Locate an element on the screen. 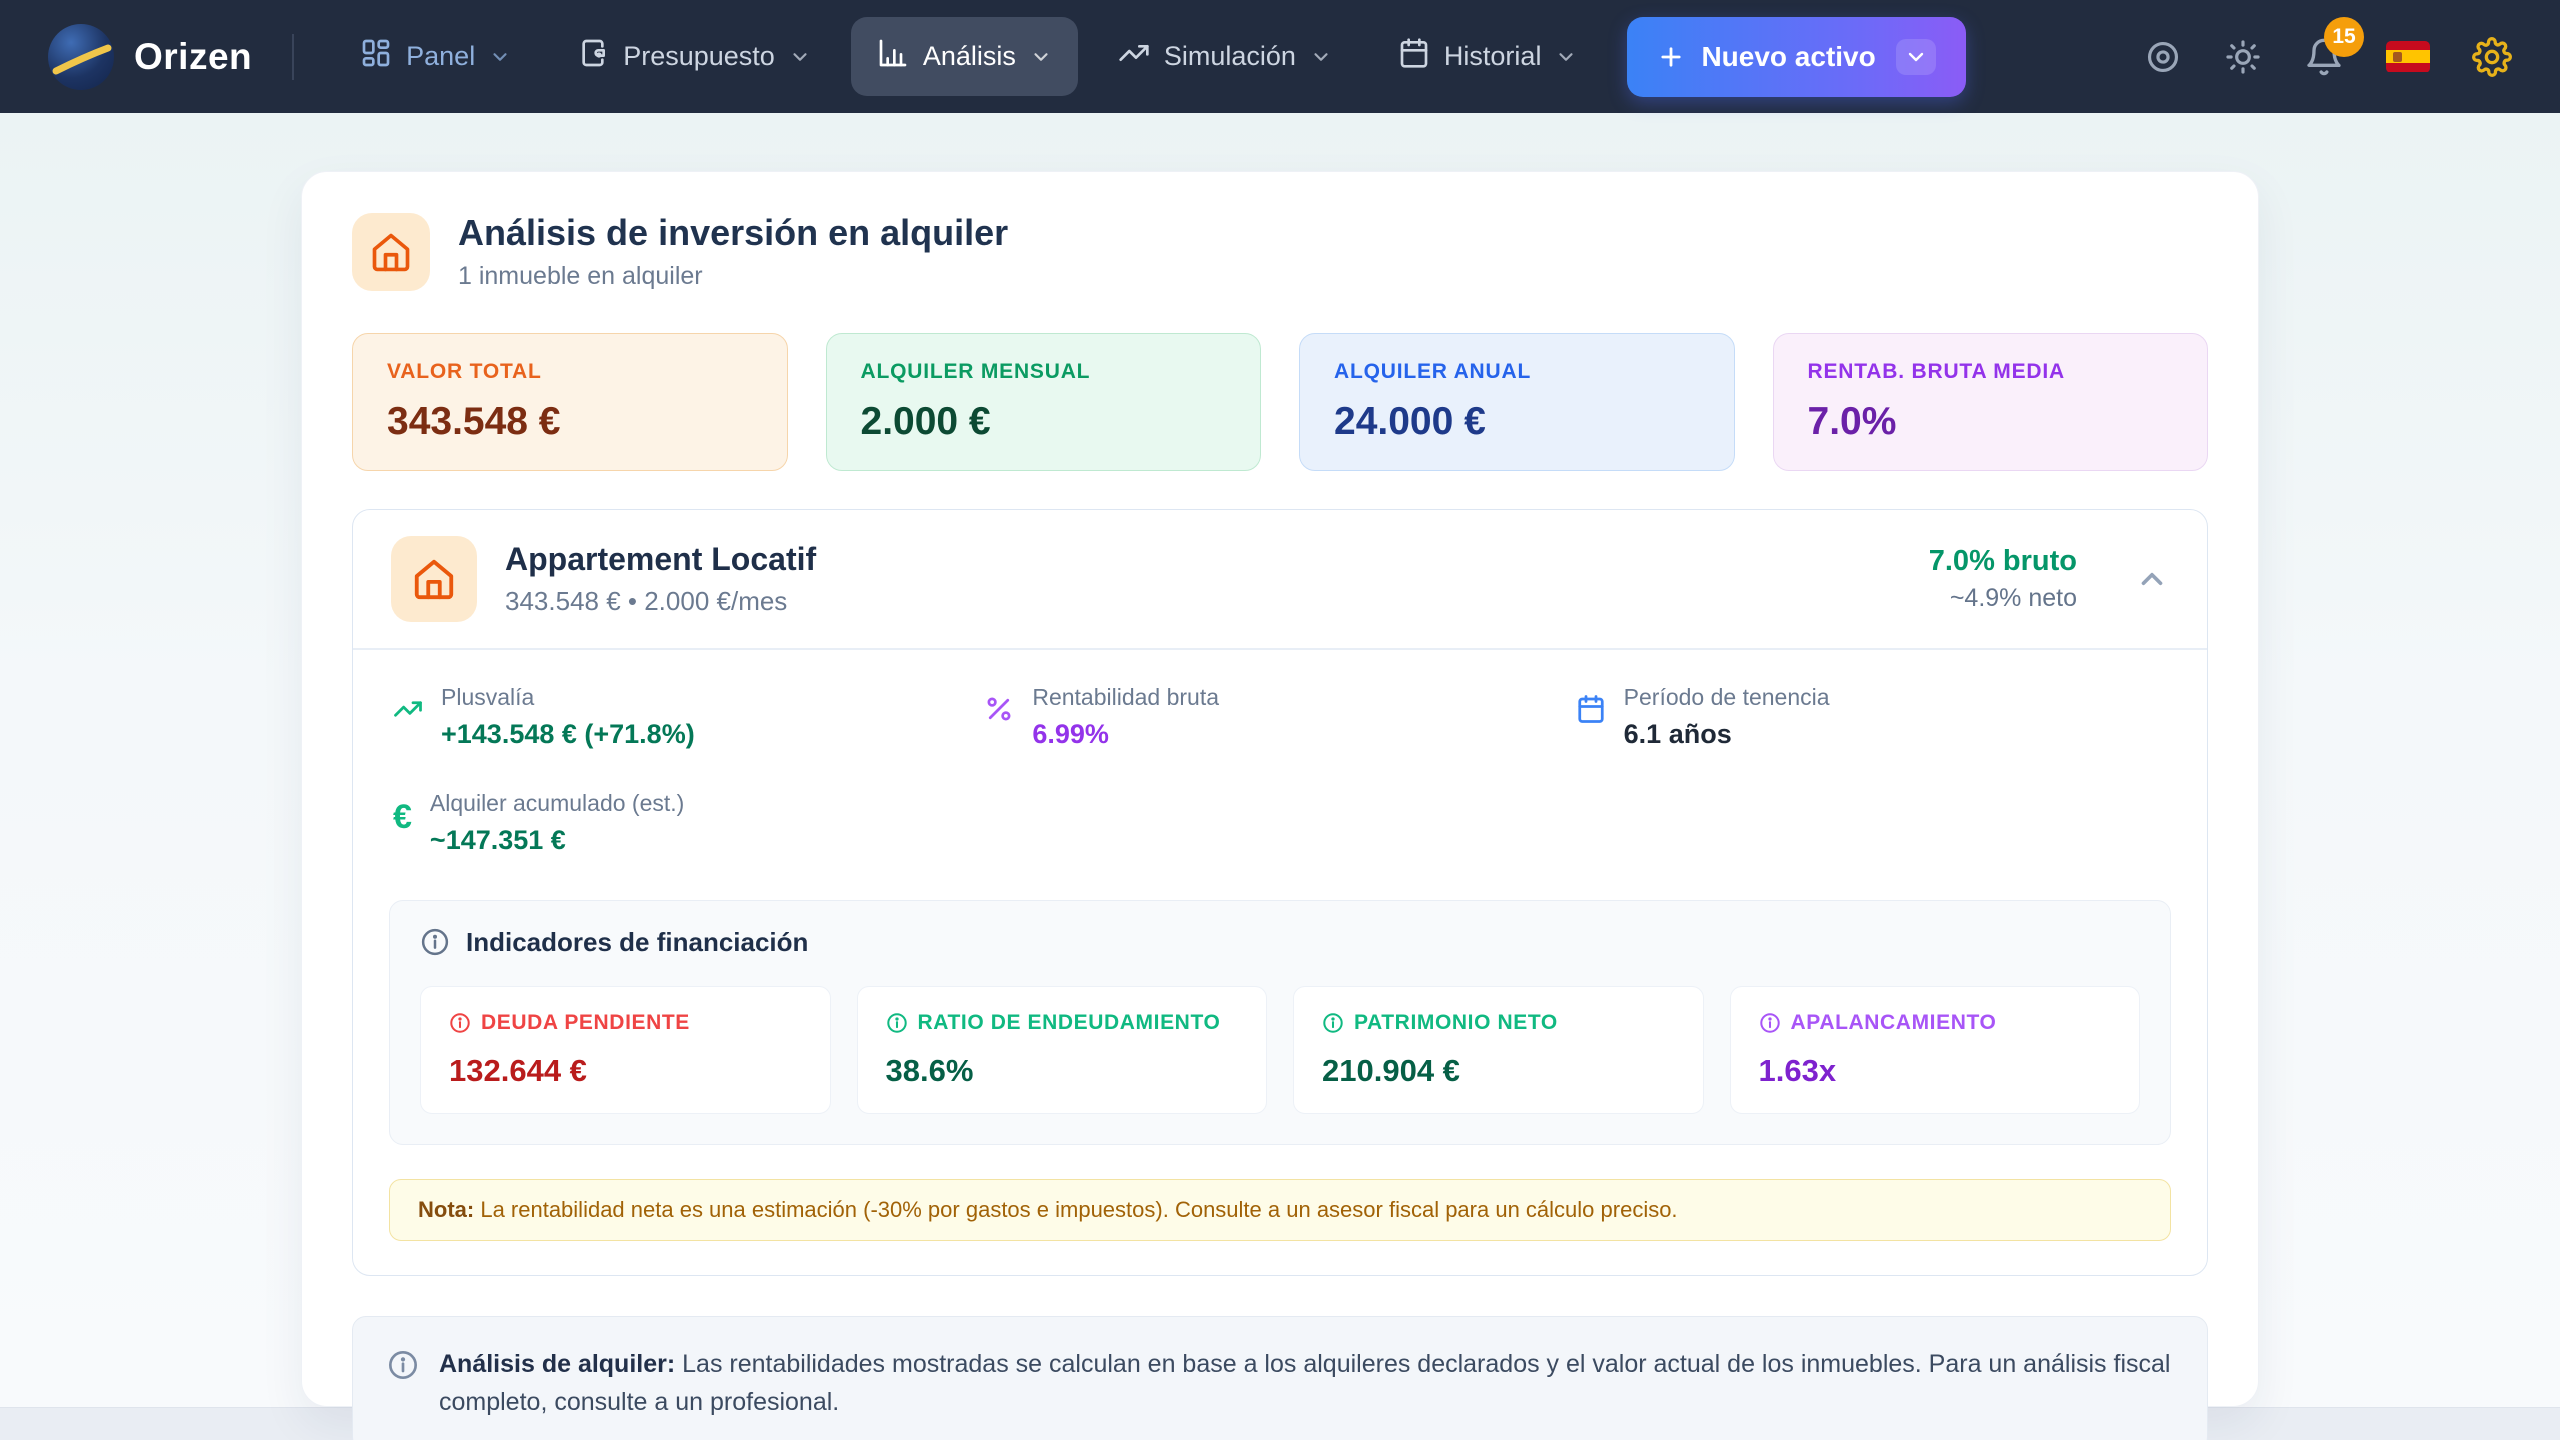 This screenshot has height=1440, width=2560. theme-toggle-button is located at coordinates (2243, 57).